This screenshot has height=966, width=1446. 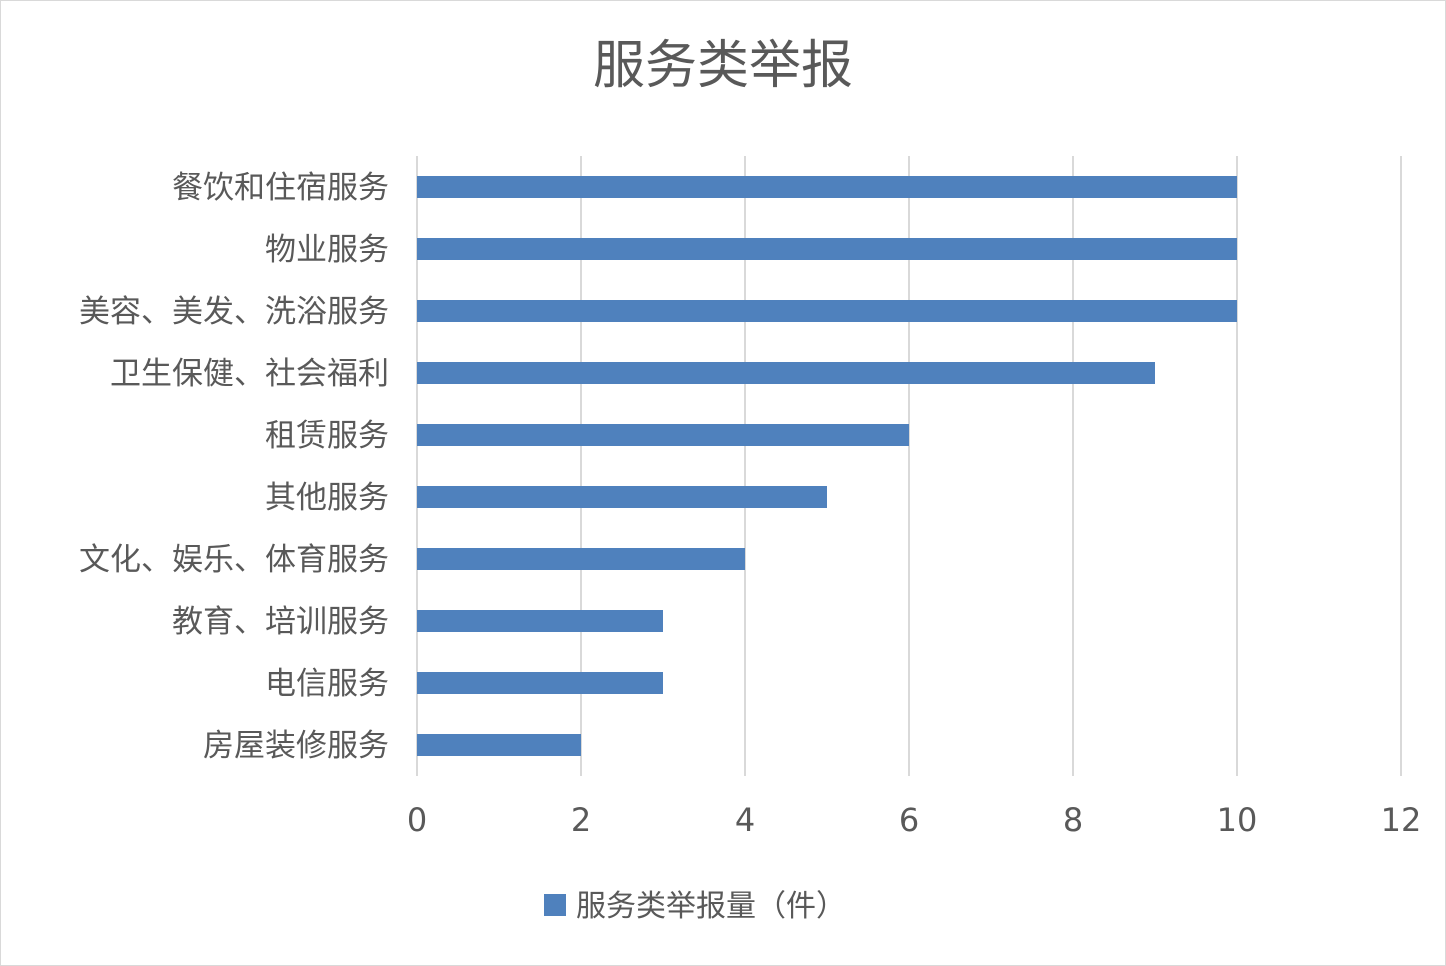 What do you see at coordinates (296, 746) in the screenshot?
I see `category-label: 房屋装修服务` at bounding box center [296, 746].